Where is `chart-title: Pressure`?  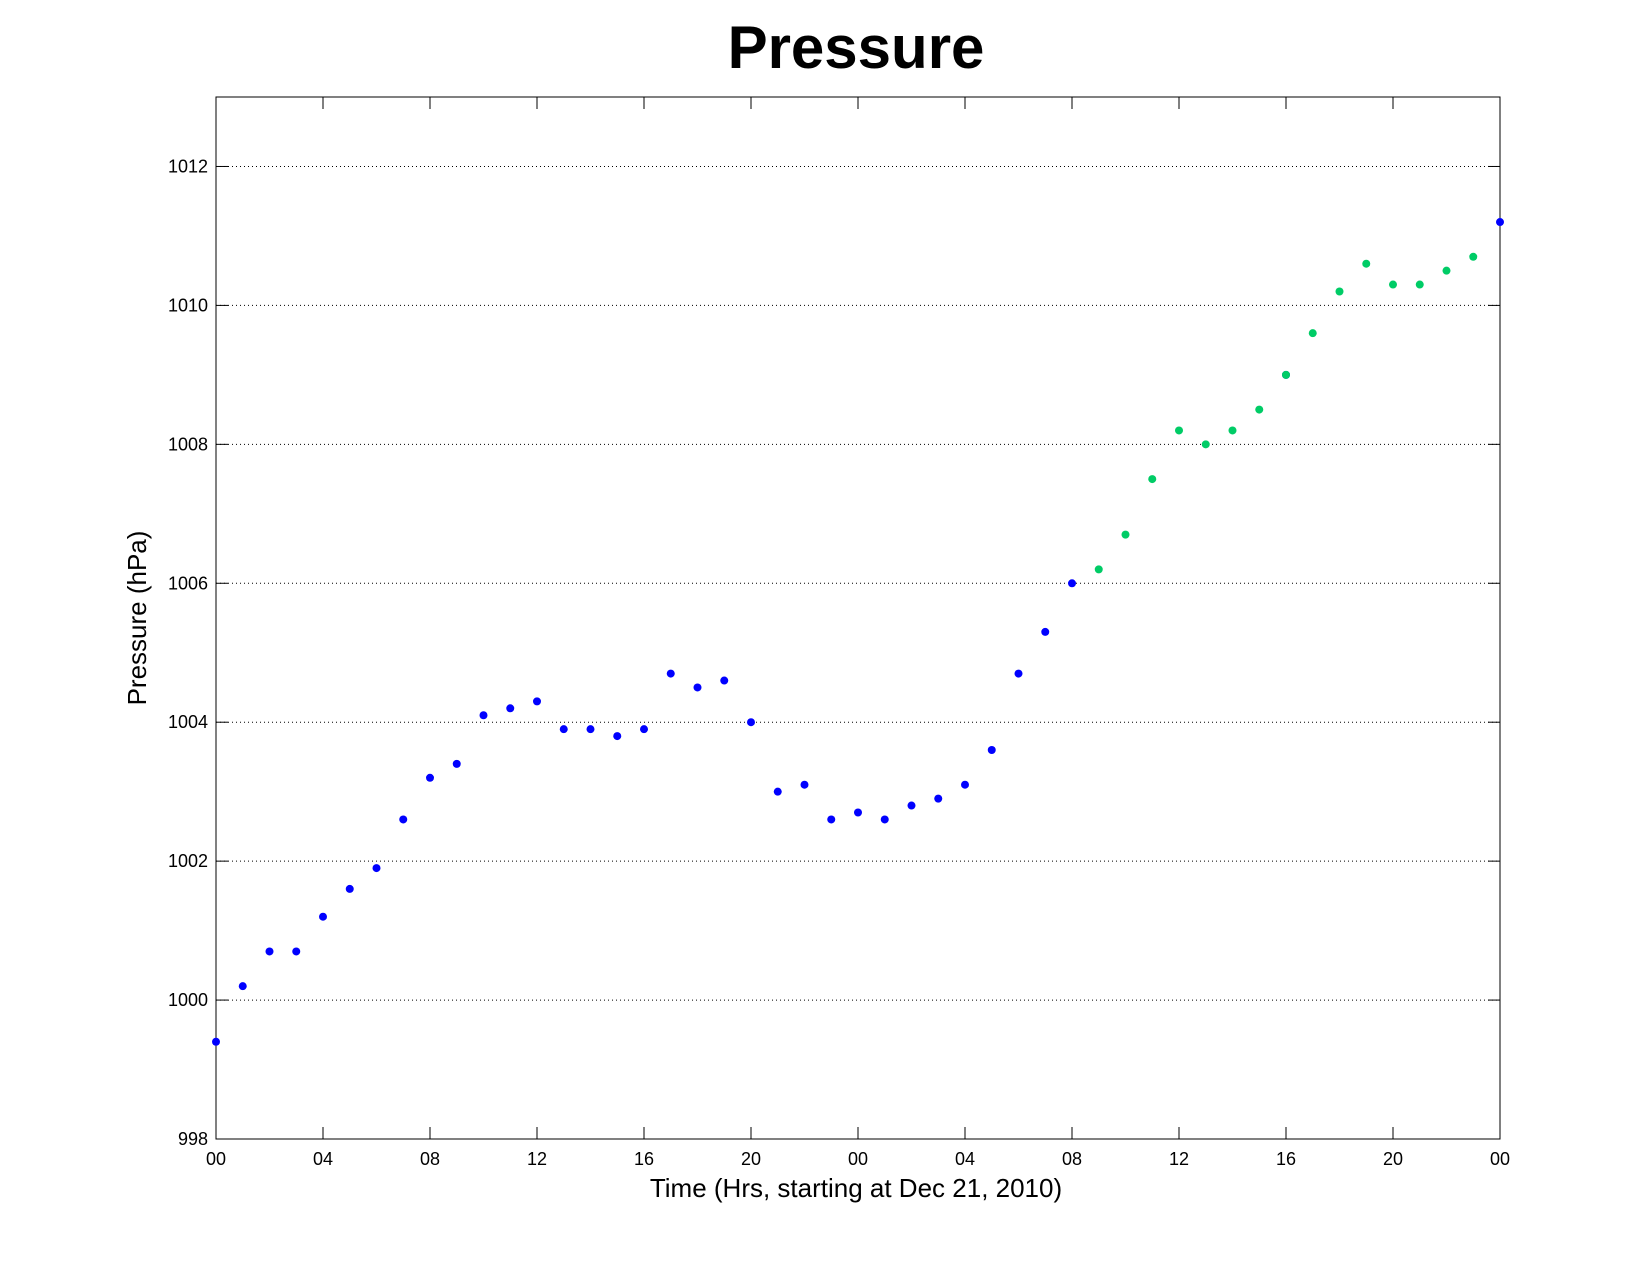
chart-title: Pressure is located at coordinates (856, 47).